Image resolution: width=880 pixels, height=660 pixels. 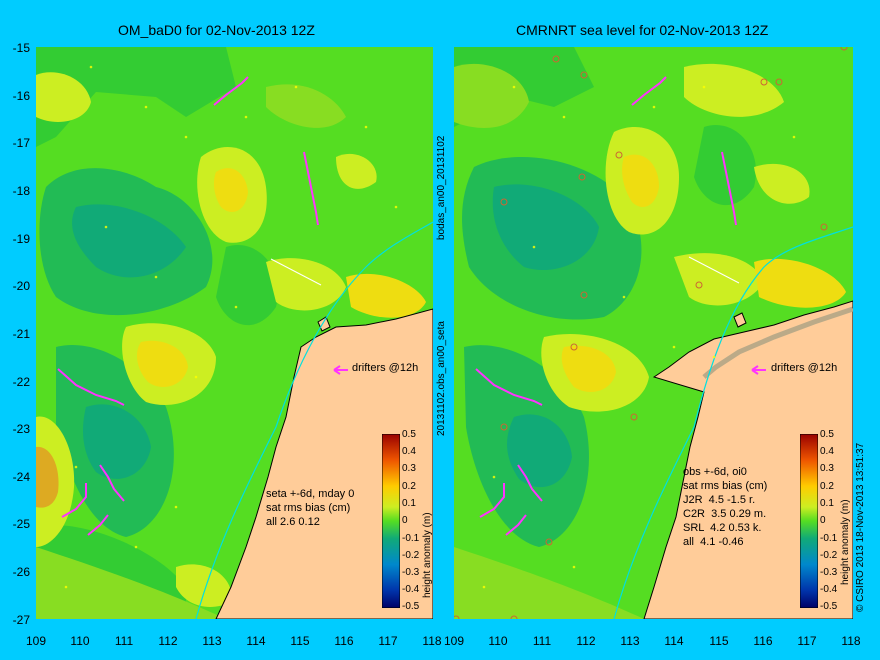 I want to click on obs-file-label: 20131102.obs_an00_seta, so click(x=441, y=378).